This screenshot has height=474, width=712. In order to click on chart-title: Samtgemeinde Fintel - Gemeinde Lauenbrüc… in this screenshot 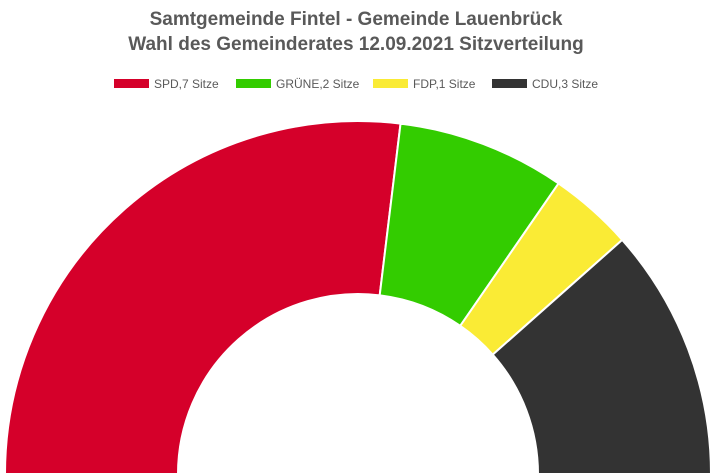, I will do `click(356, 19)`.